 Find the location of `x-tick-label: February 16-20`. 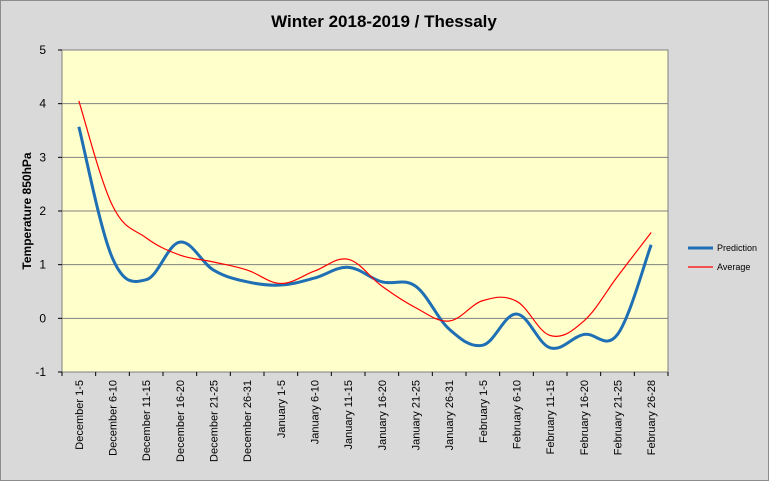

x-tick-label: February 16-20 is located at coordinates (585, 417).